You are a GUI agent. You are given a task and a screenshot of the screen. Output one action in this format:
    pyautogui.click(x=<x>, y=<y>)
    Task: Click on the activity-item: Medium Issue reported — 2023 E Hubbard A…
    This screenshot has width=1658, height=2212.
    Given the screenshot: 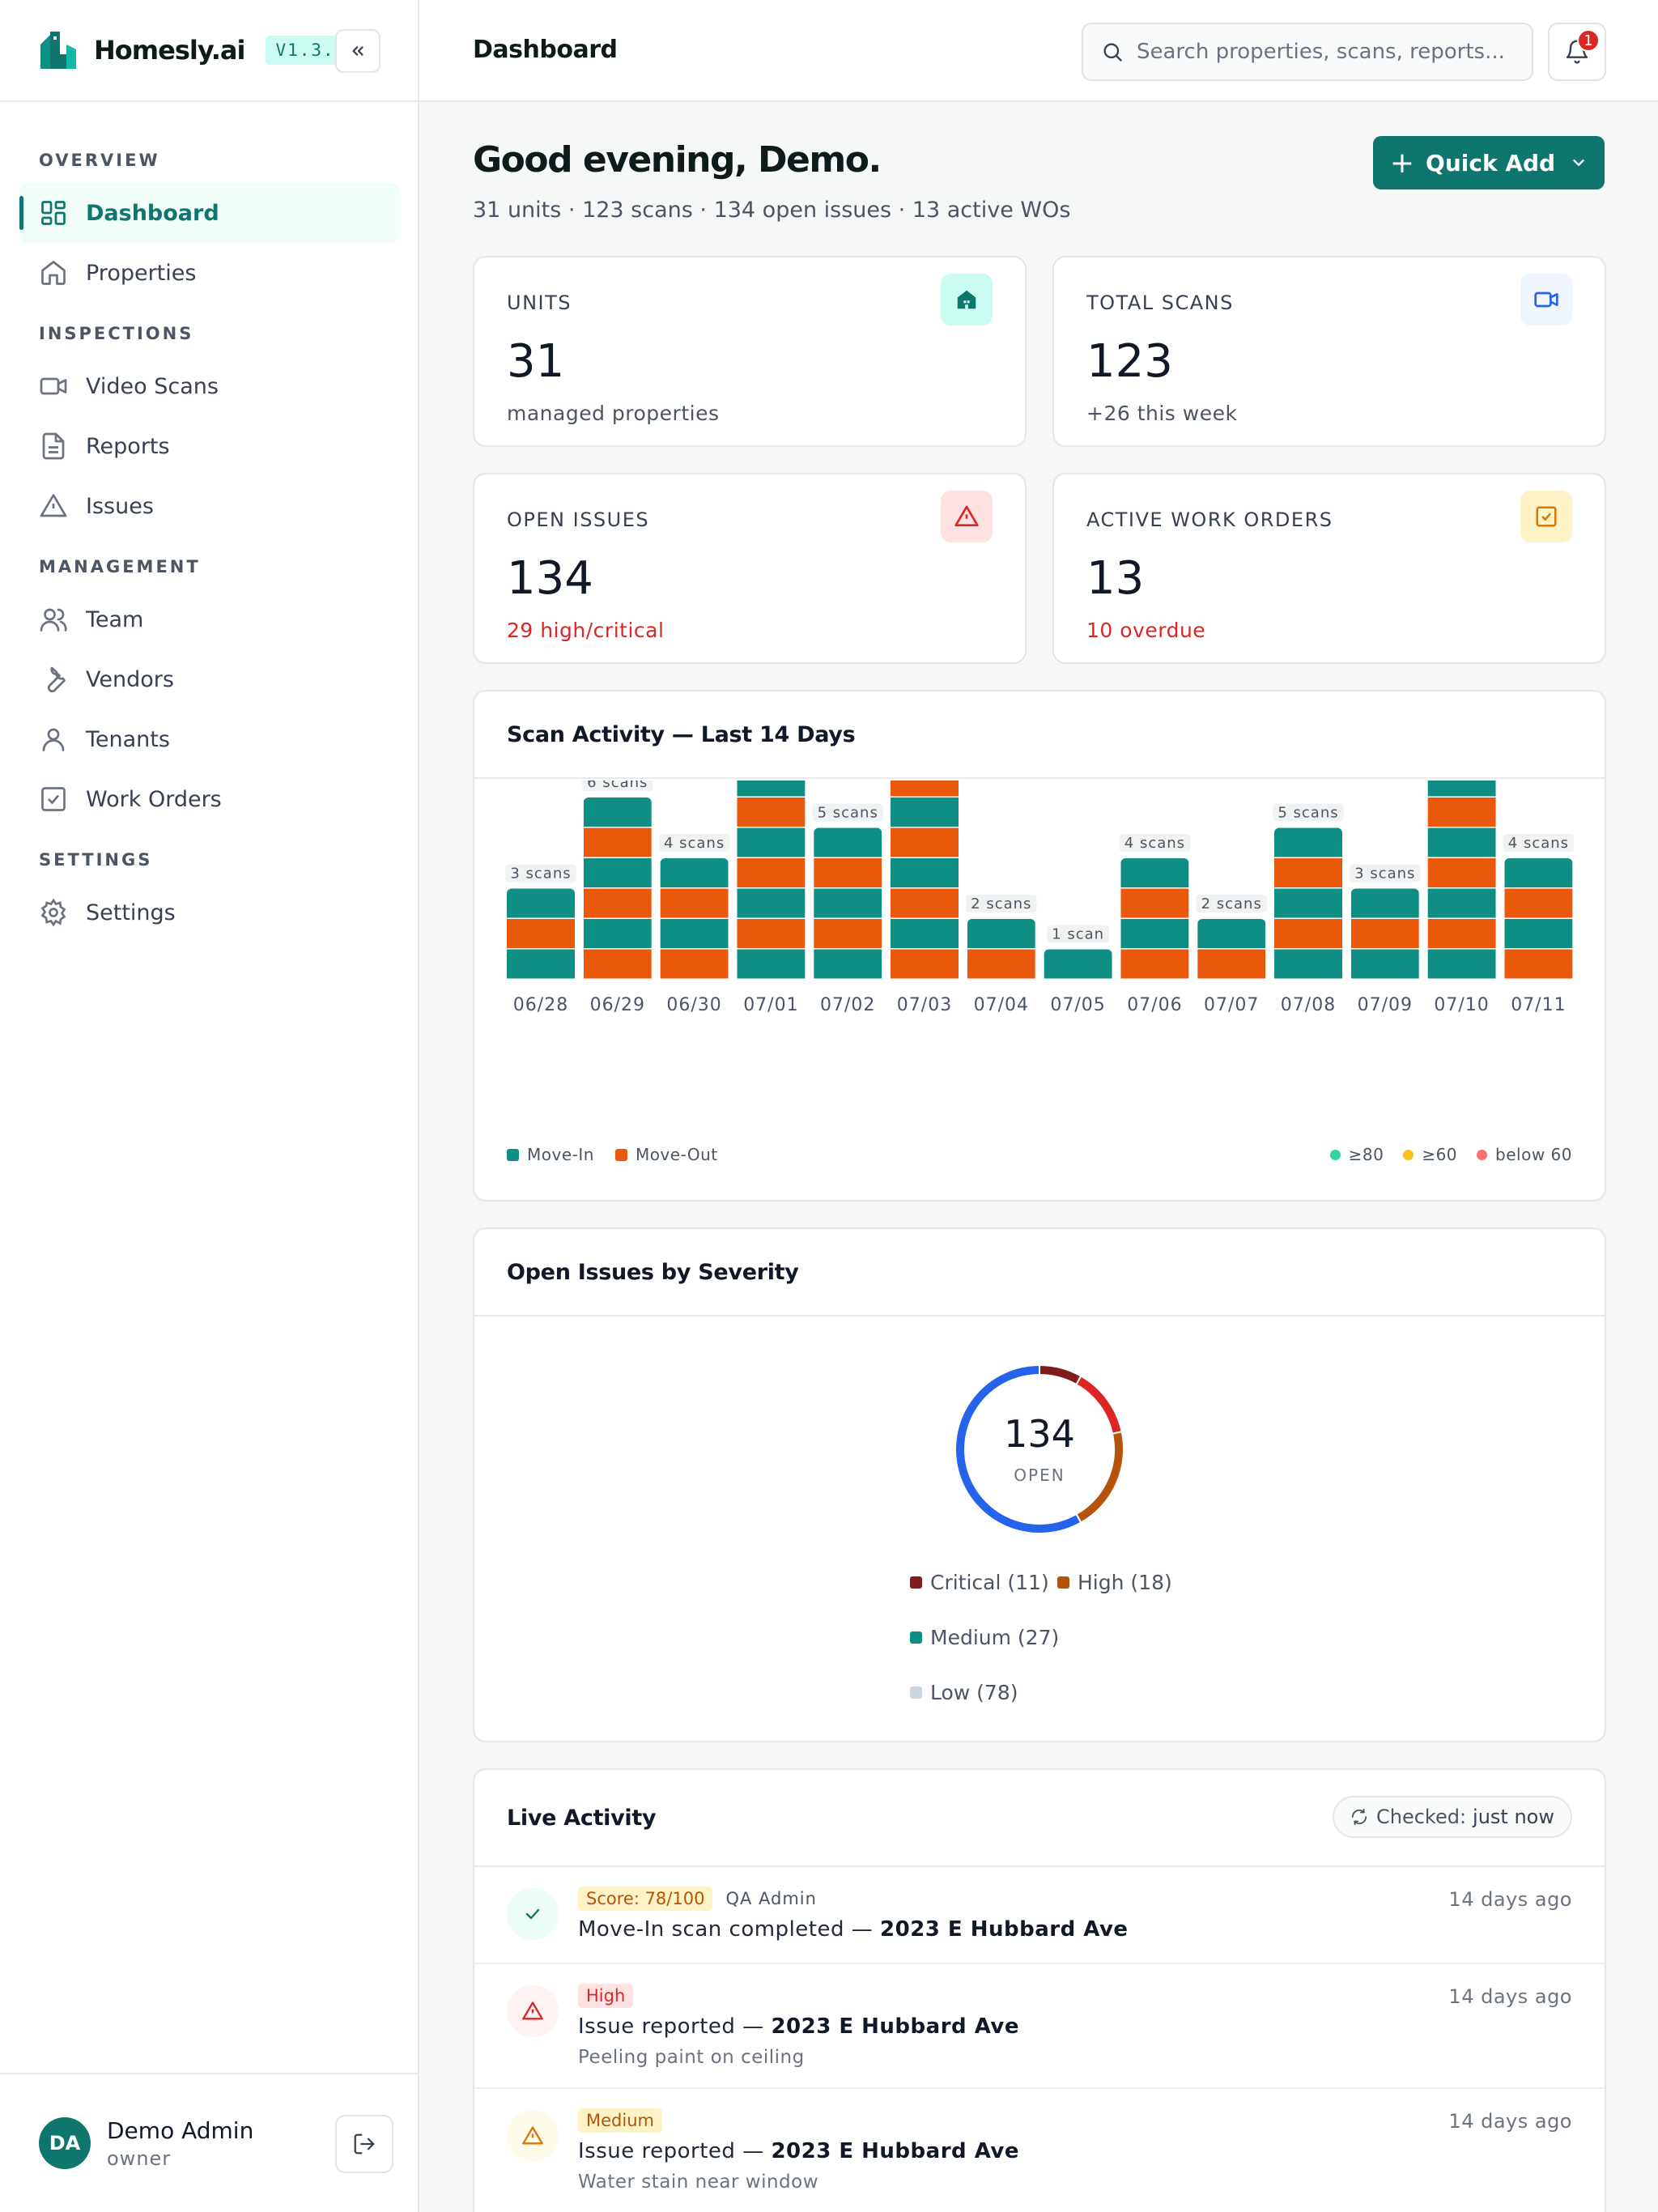 What is the action you would take?
    pyautogui.click(x=1039, y=2150)
    